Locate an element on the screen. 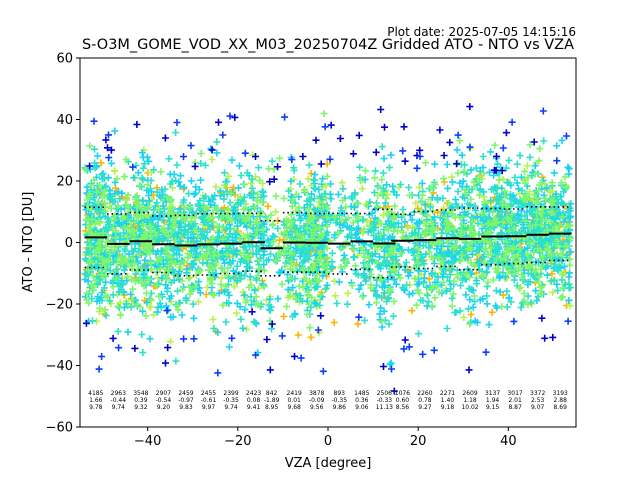 This screenshot has height=480, width=640. bin-mean-label: -0.33 is located at coordinates (385, 400).